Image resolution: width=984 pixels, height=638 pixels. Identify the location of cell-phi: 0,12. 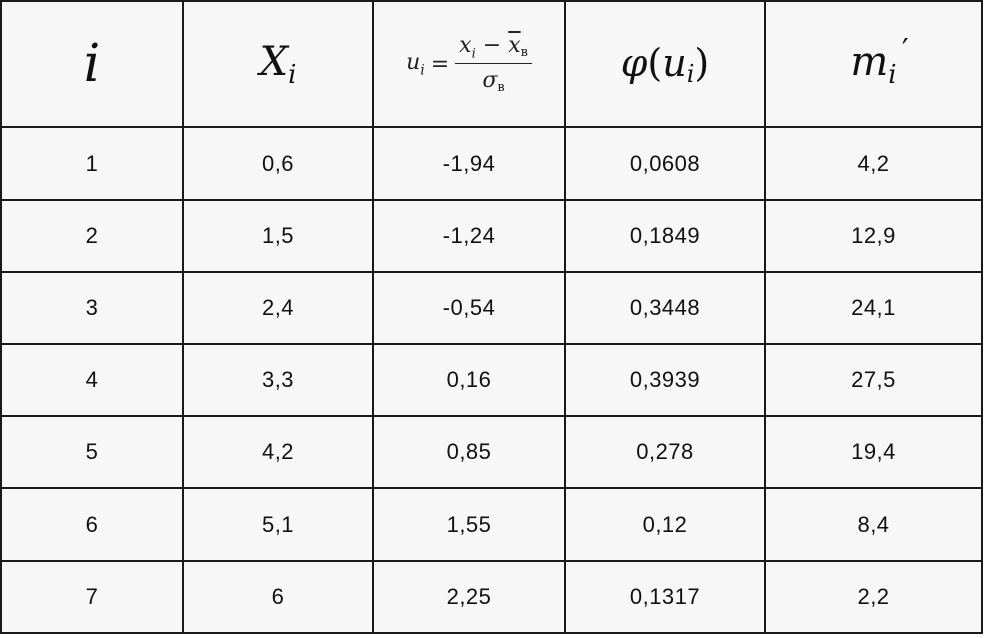
(665, 524).